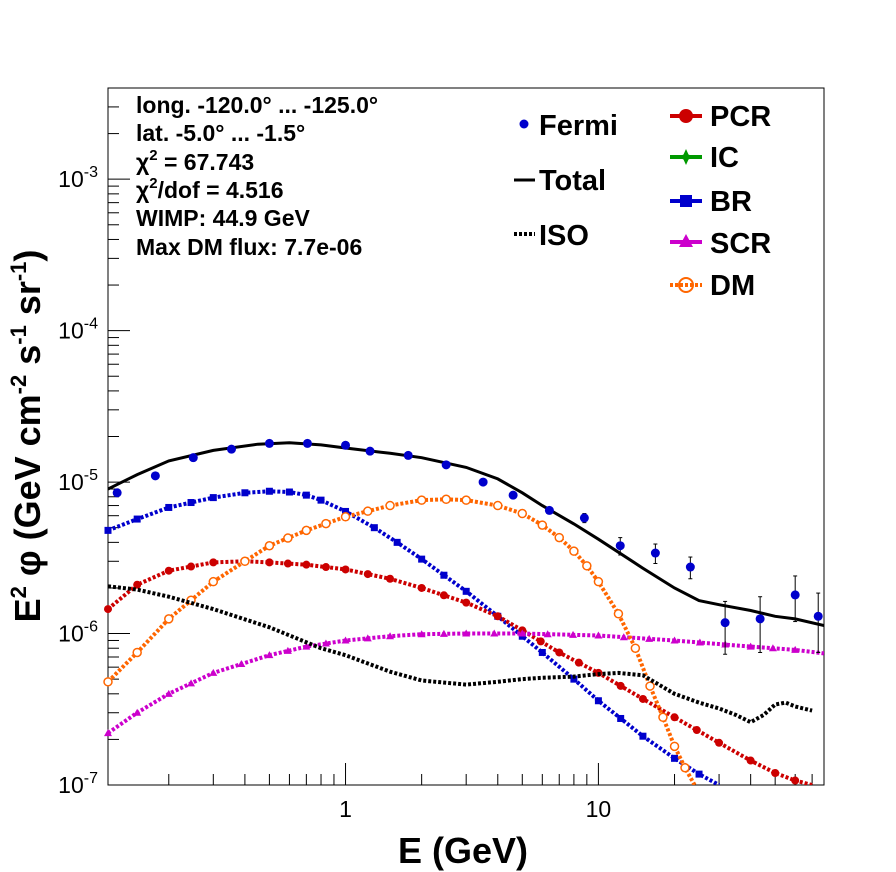 The width and height of the screenshot is (896, 872). I want to click on legend-pcr-marker, so click(686, 116).